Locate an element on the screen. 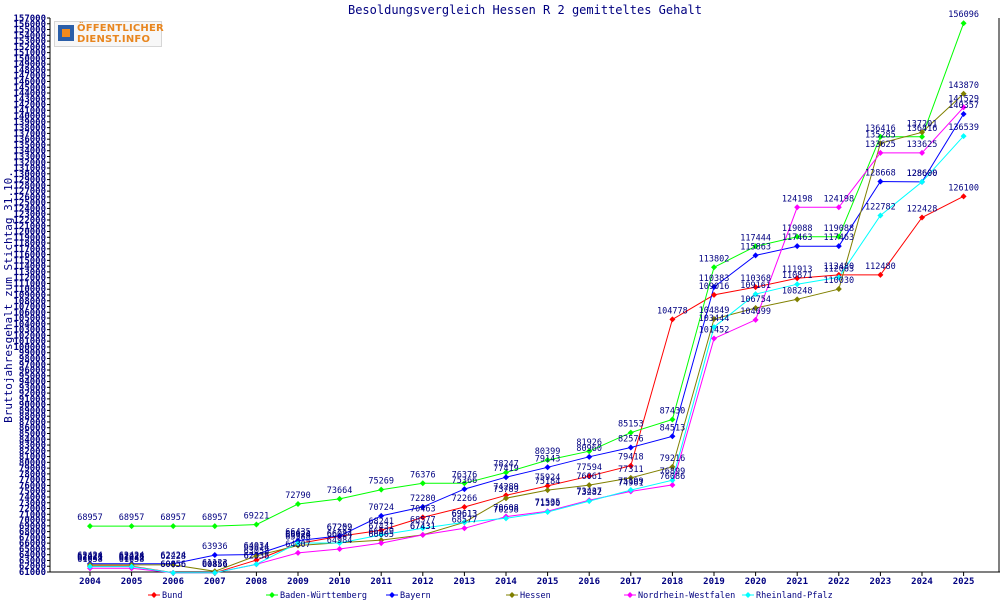 Image resolution: width=1000 pixels, height=600 pixels. y-tick-label: 77000 is located at coordinates (32, 481).